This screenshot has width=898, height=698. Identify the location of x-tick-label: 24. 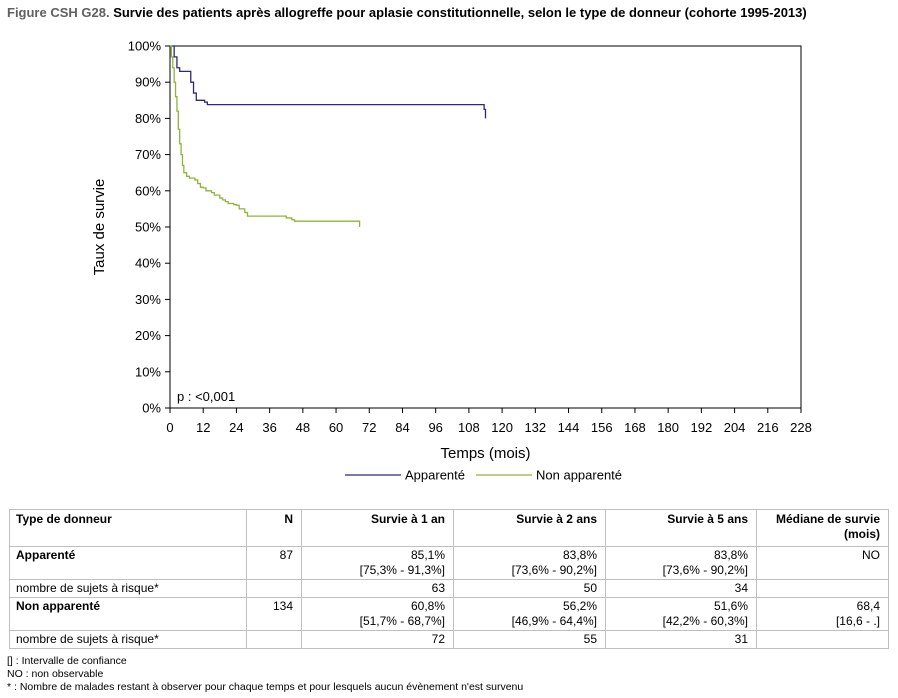
(236, 427).